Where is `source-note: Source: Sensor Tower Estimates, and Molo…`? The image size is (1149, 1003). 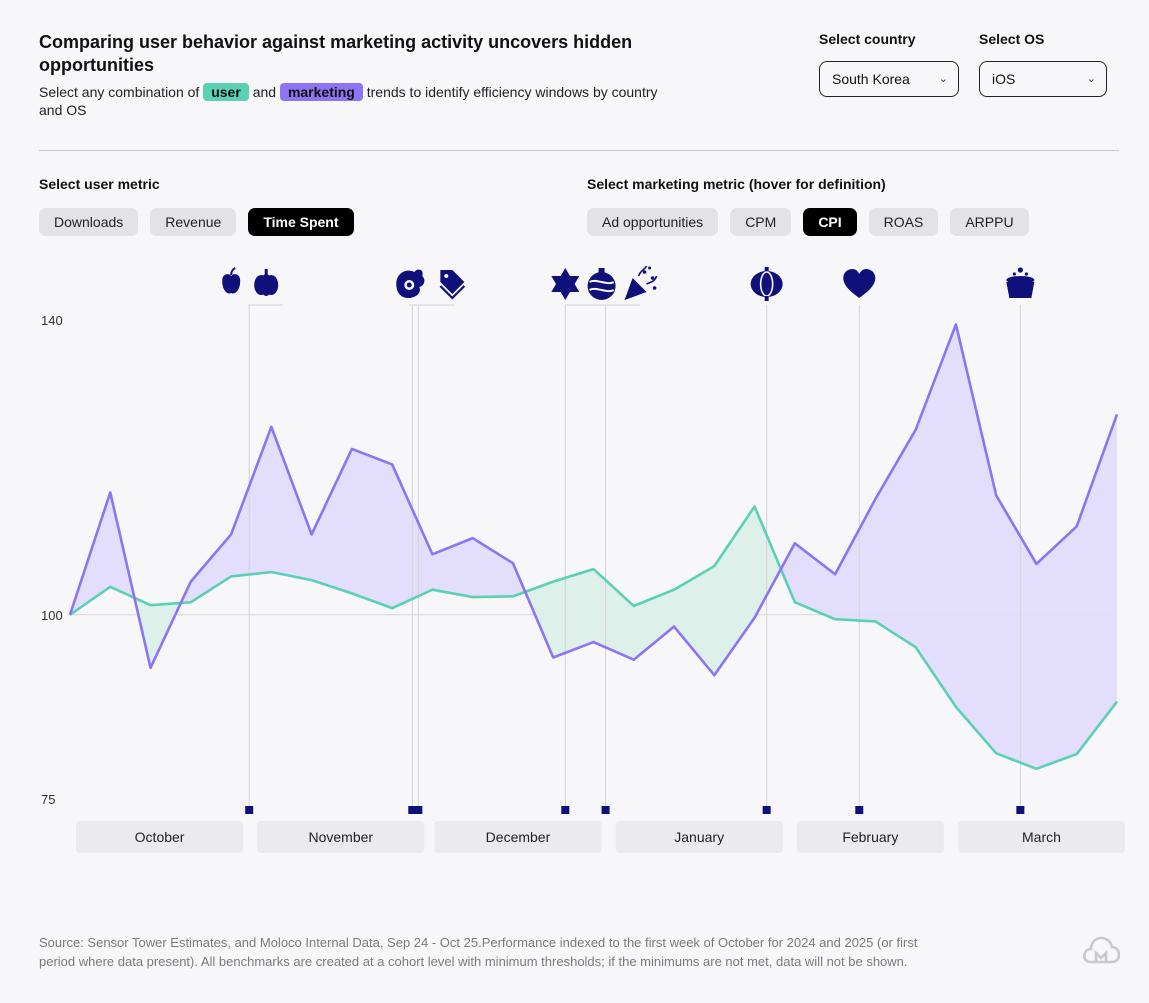 source-note: Source: Sensor Tower Estimates, and Molo… is located at coordinates (478, 952).